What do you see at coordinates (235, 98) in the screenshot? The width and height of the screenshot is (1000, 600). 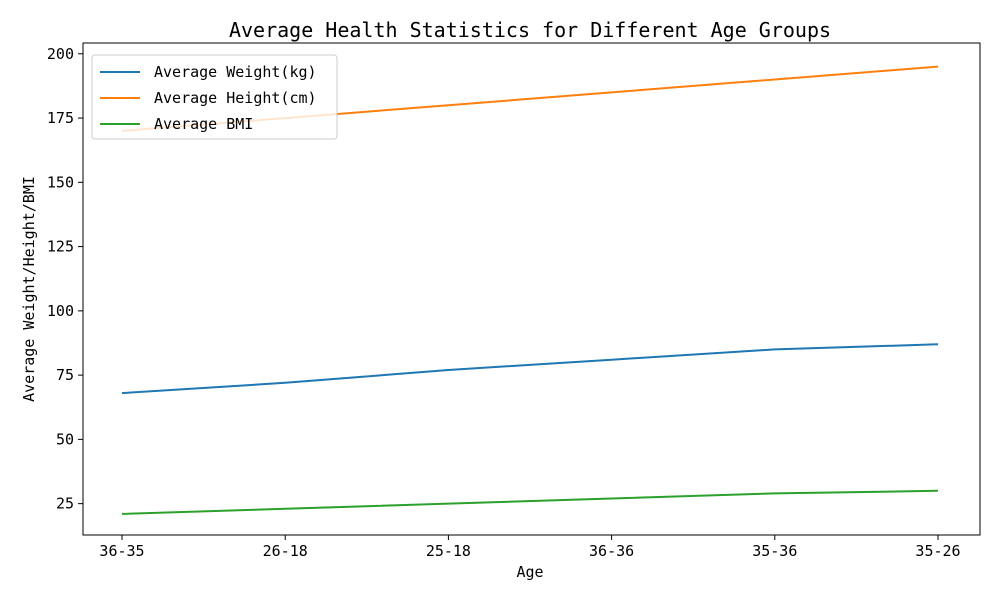 I see `legend-label: Average Height(cm)` at bounding box center [235, 98].